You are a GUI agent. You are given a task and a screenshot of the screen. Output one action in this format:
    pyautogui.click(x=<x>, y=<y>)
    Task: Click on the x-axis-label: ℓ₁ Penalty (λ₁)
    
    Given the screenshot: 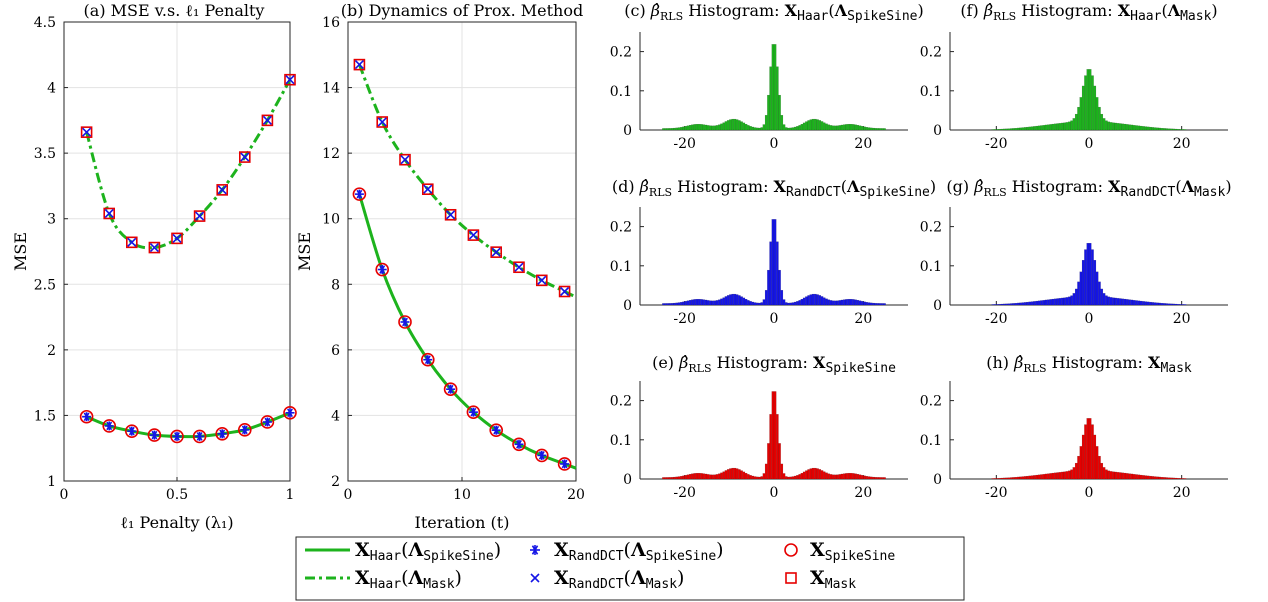 What is the action you would take?
    pyautogui.click(x=176, y=522)
    